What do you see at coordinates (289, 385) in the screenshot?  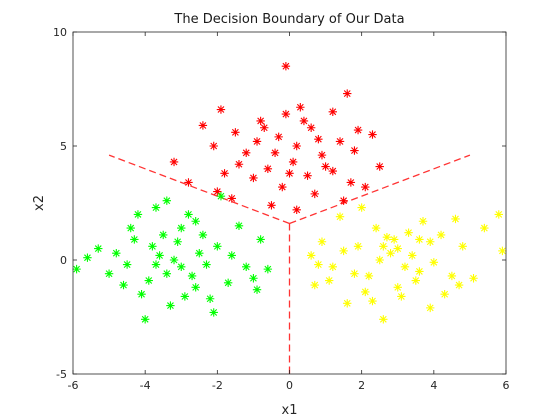 I see `x-tick-label: 0` at bounding box center [289, 385].